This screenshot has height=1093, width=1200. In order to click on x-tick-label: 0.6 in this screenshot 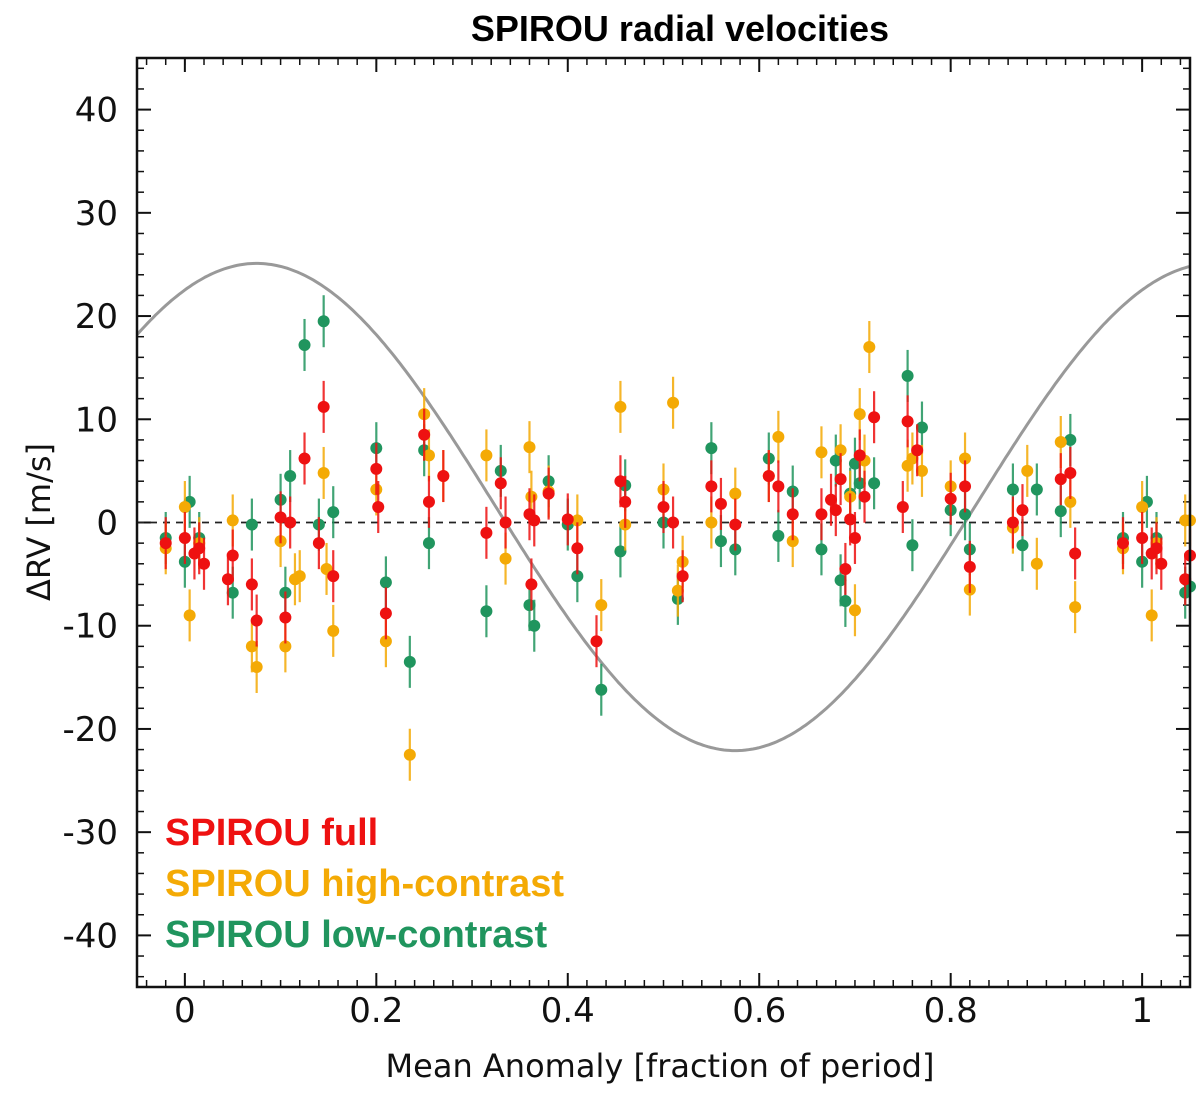, I will do `click(759, 1011)`.